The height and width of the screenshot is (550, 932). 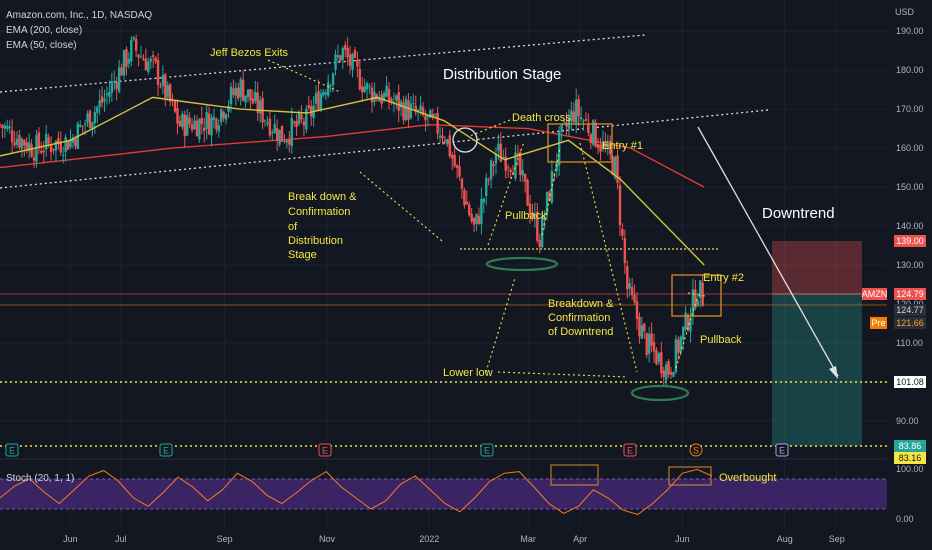 I want to click on distribution-cross-arrow, so click(x=608, y=257).